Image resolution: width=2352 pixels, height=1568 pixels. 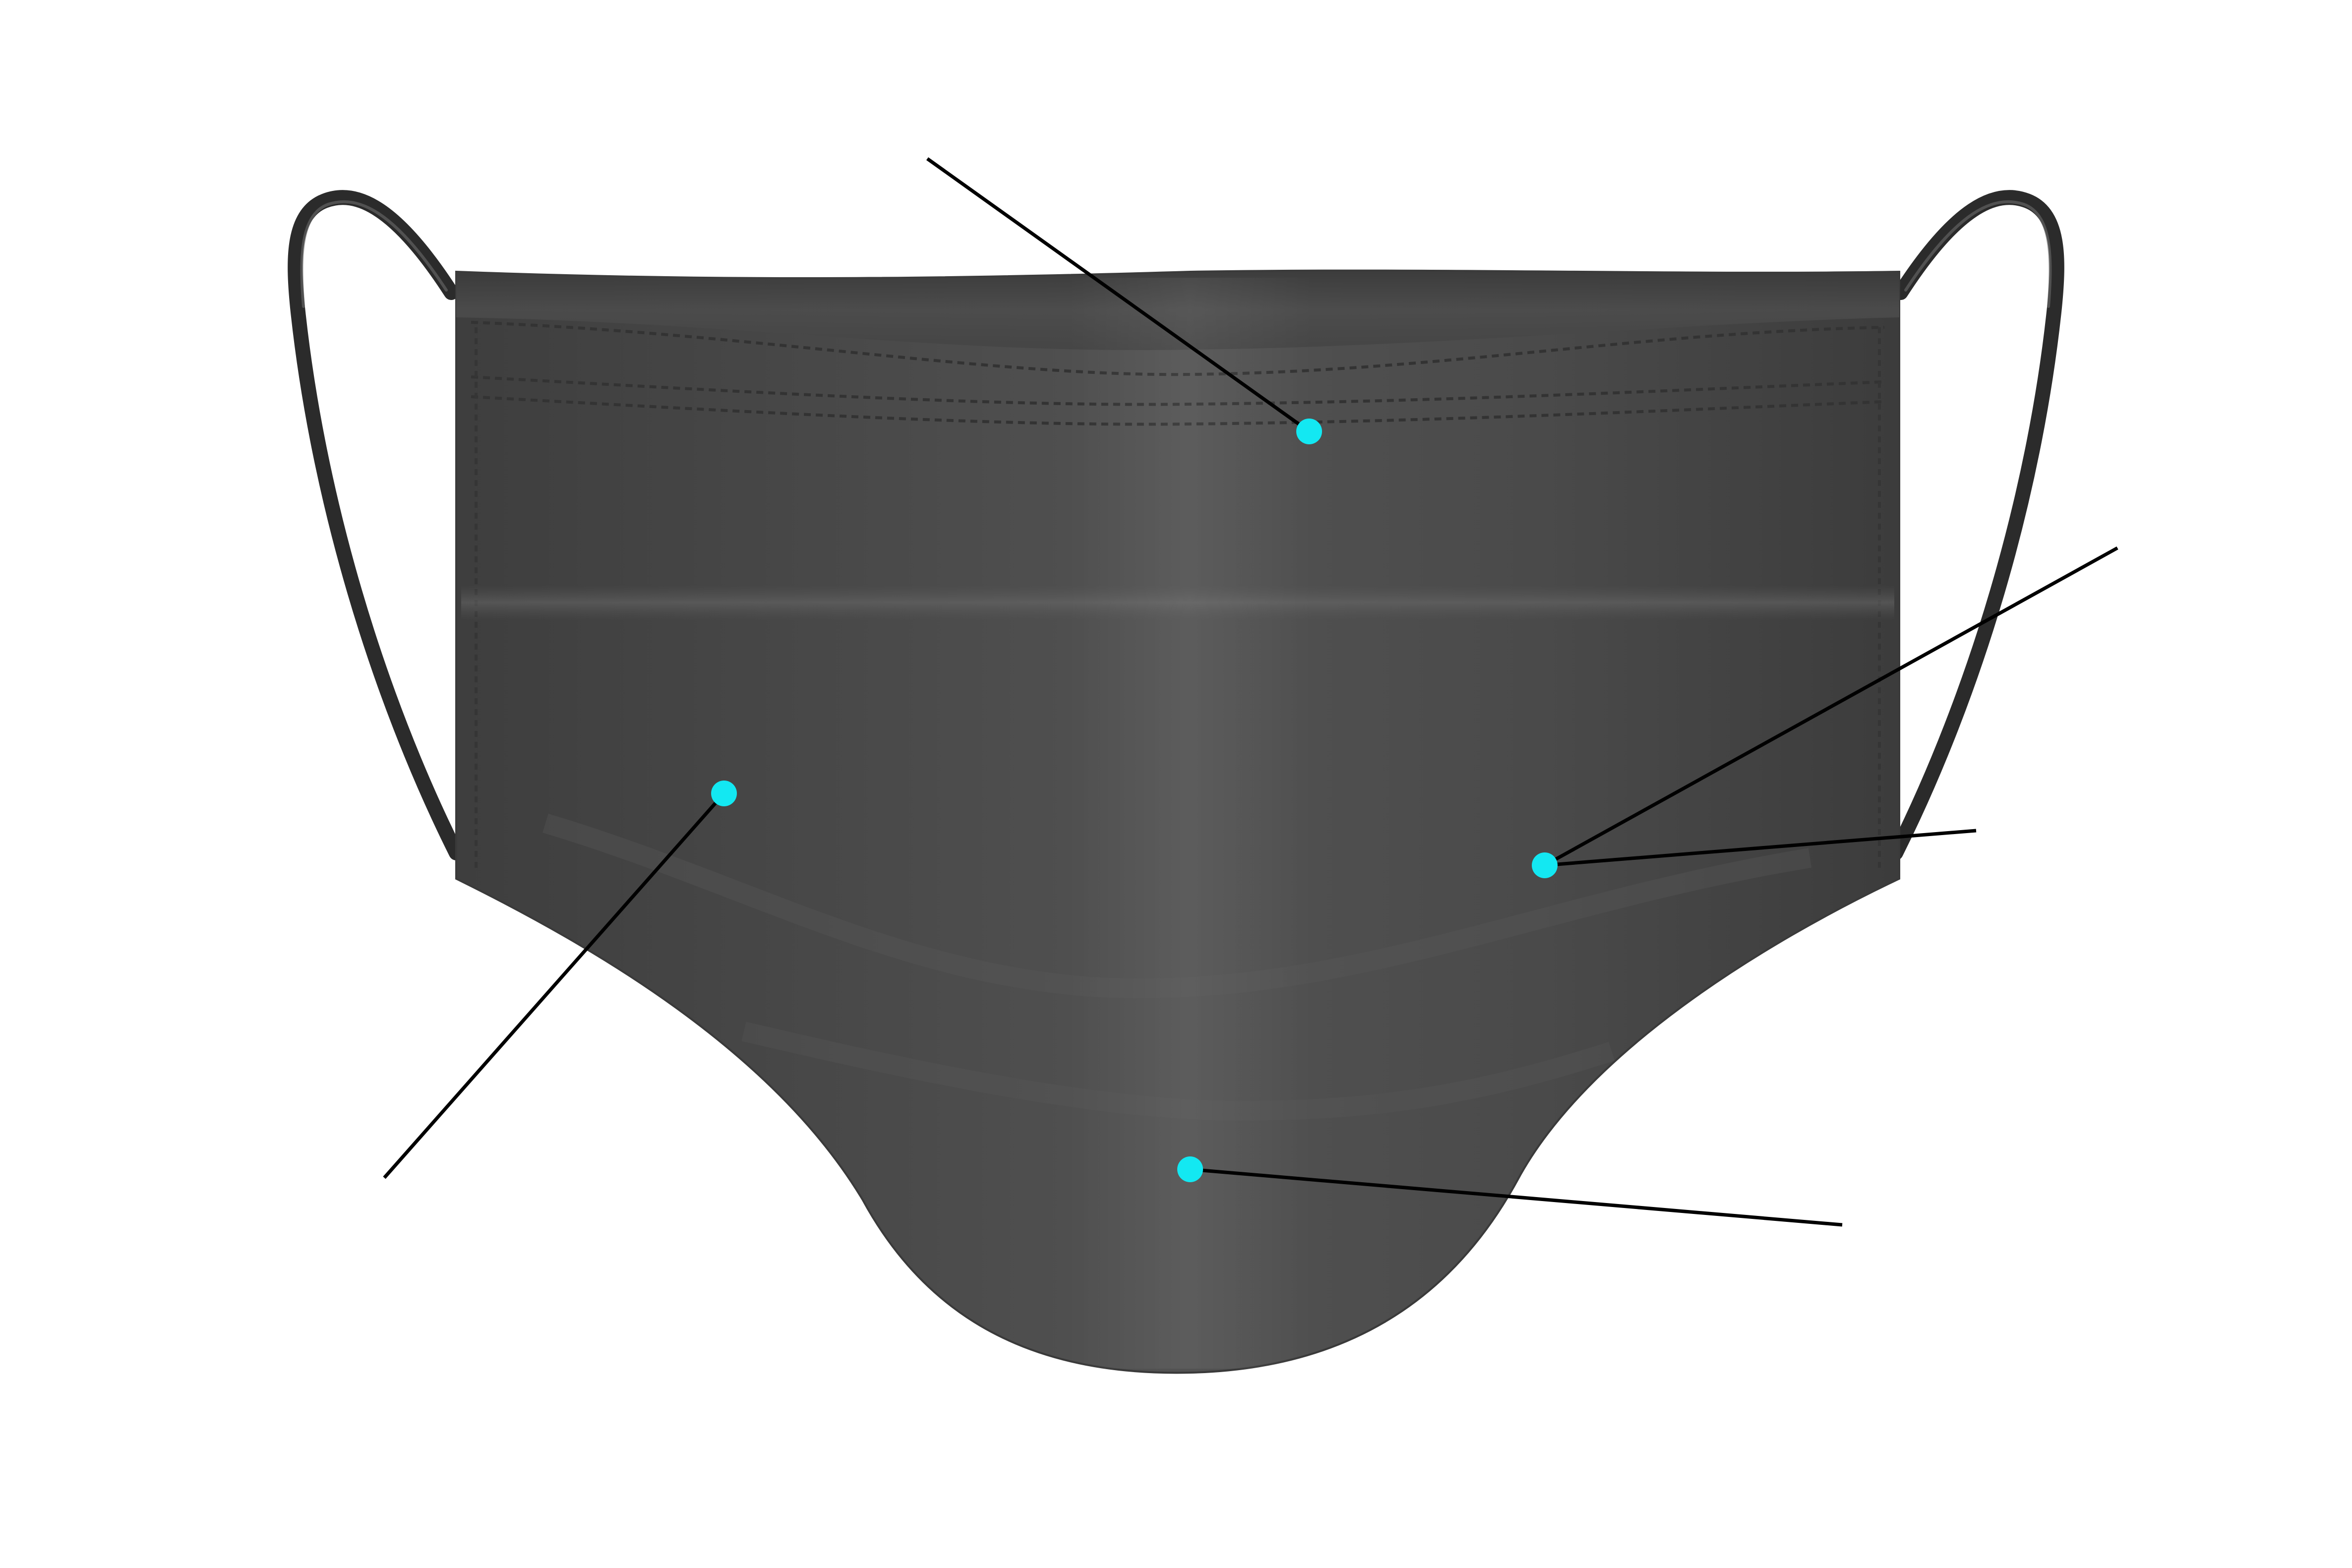 What do you see at coordinates (1309, 431) in the screenshot?
I see `marker-top-center` at bounding box center [1309, 431].